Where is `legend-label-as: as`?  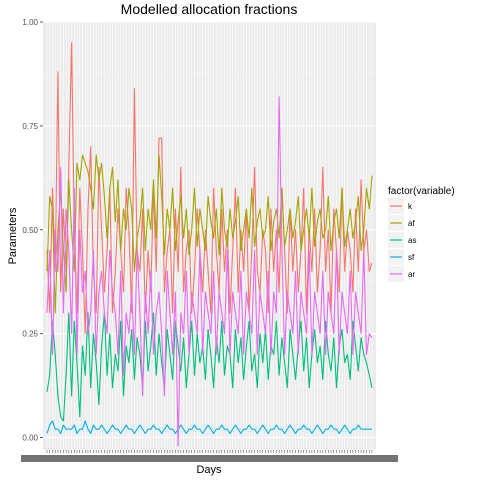
legend-label-as: as is located at coordinates (412, 240).